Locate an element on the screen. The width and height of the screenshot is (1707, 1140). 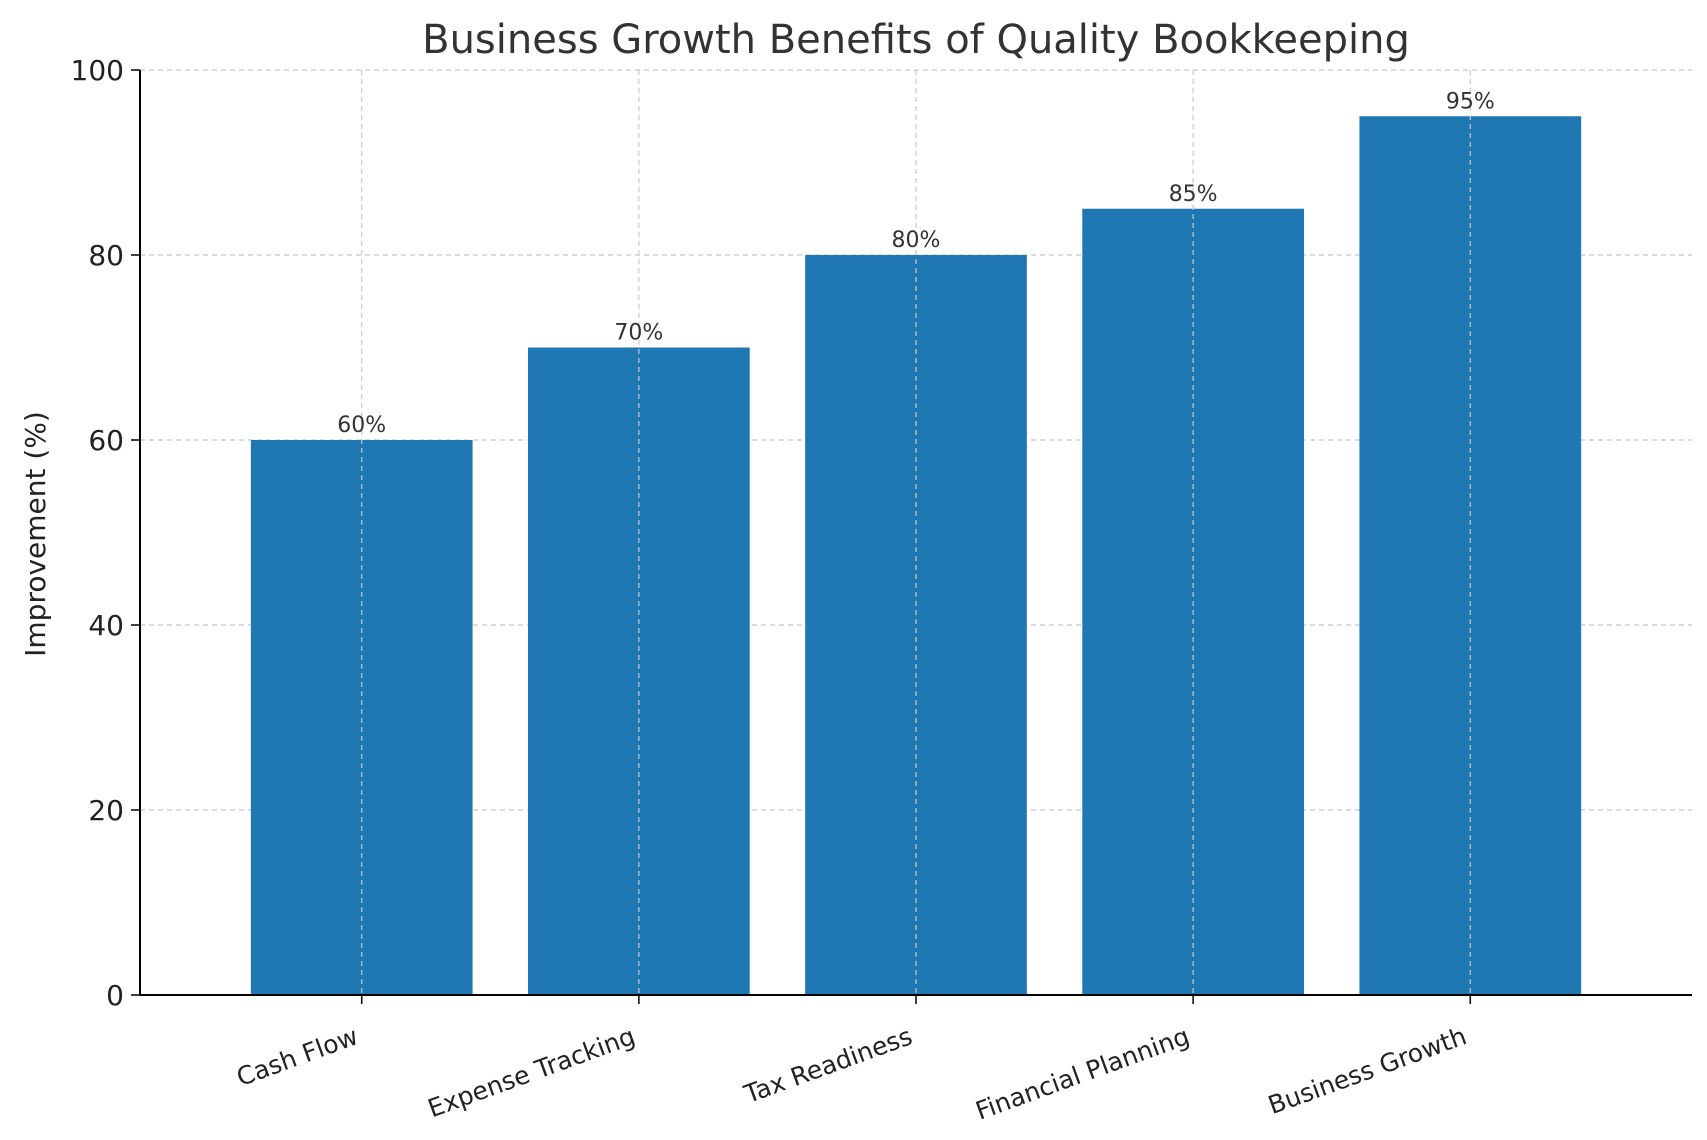
bar-value-label: 80% is located at coordinates (916, 240).